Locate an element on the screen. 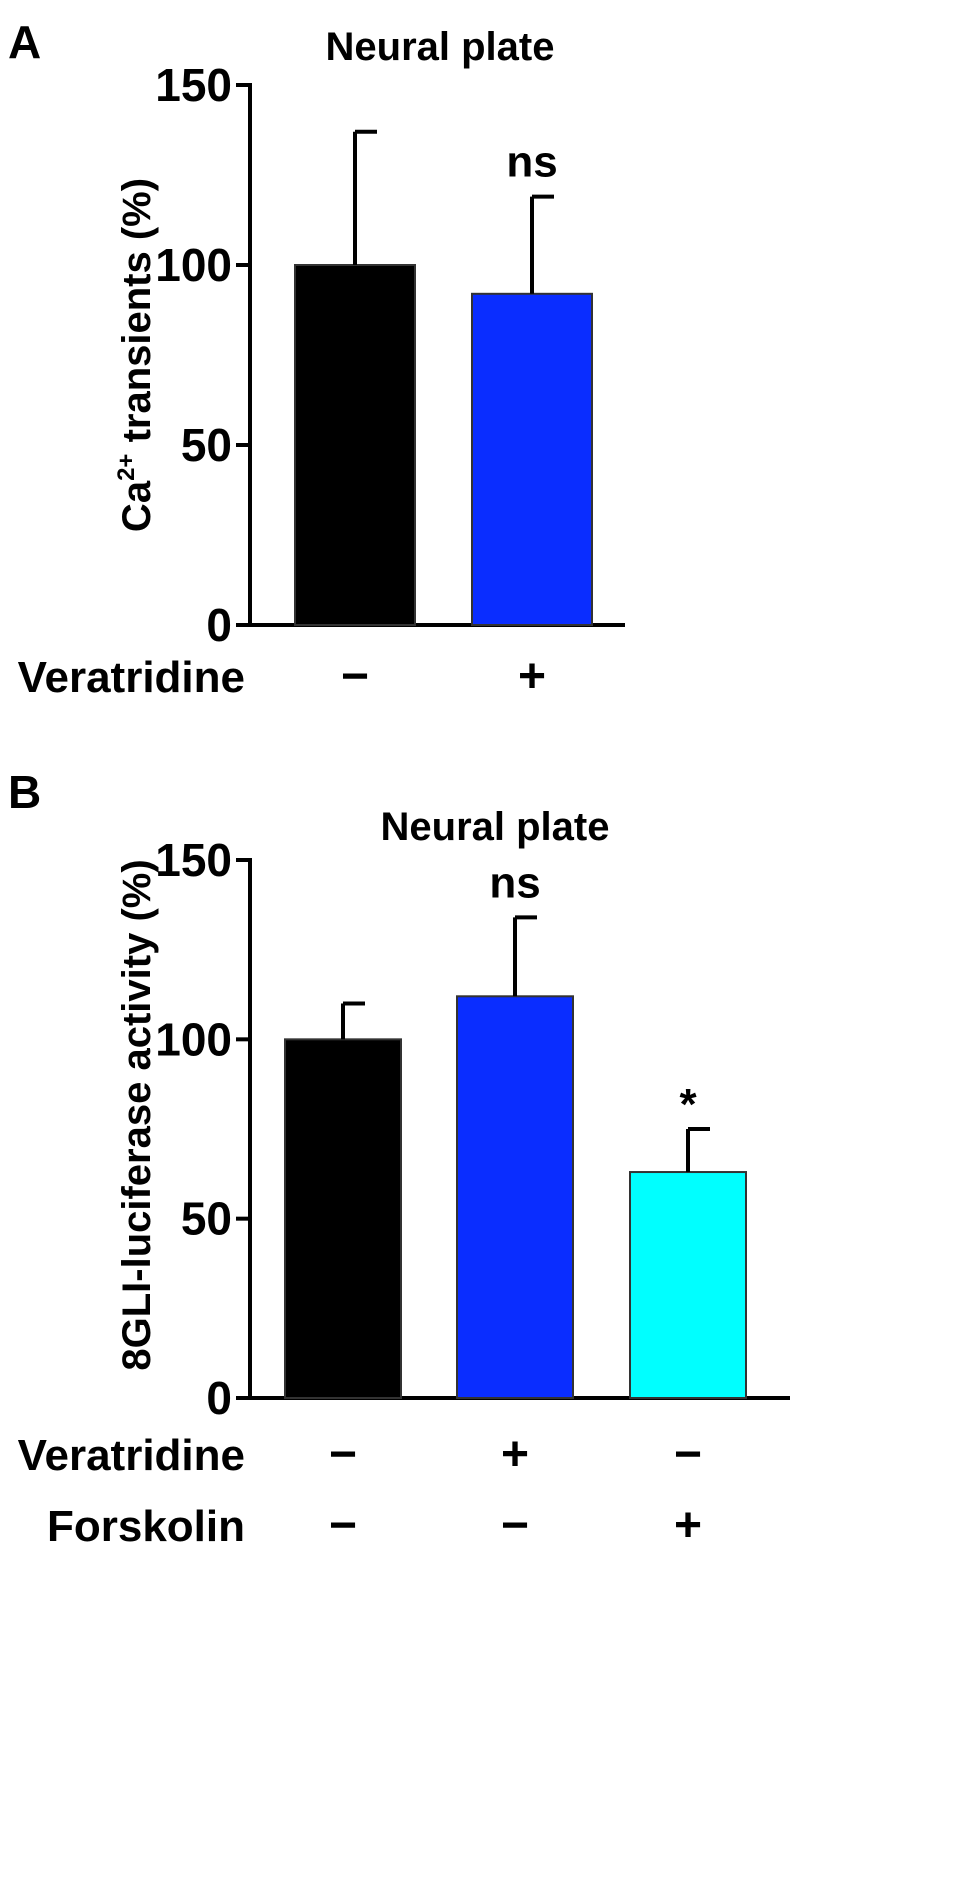 This screenshot has width=954, height=1882. panel-a-condition-sign: + is located at coordinates (532, 676).